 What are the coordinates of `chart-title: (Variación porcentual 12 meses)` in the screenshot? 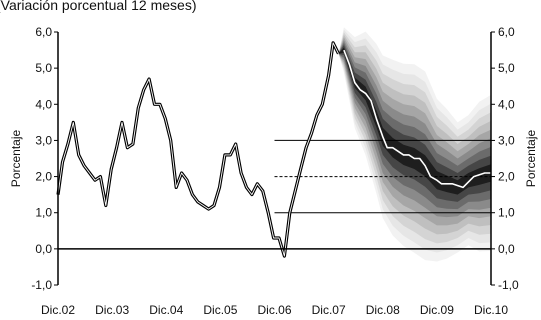 It's located at (98, 6).